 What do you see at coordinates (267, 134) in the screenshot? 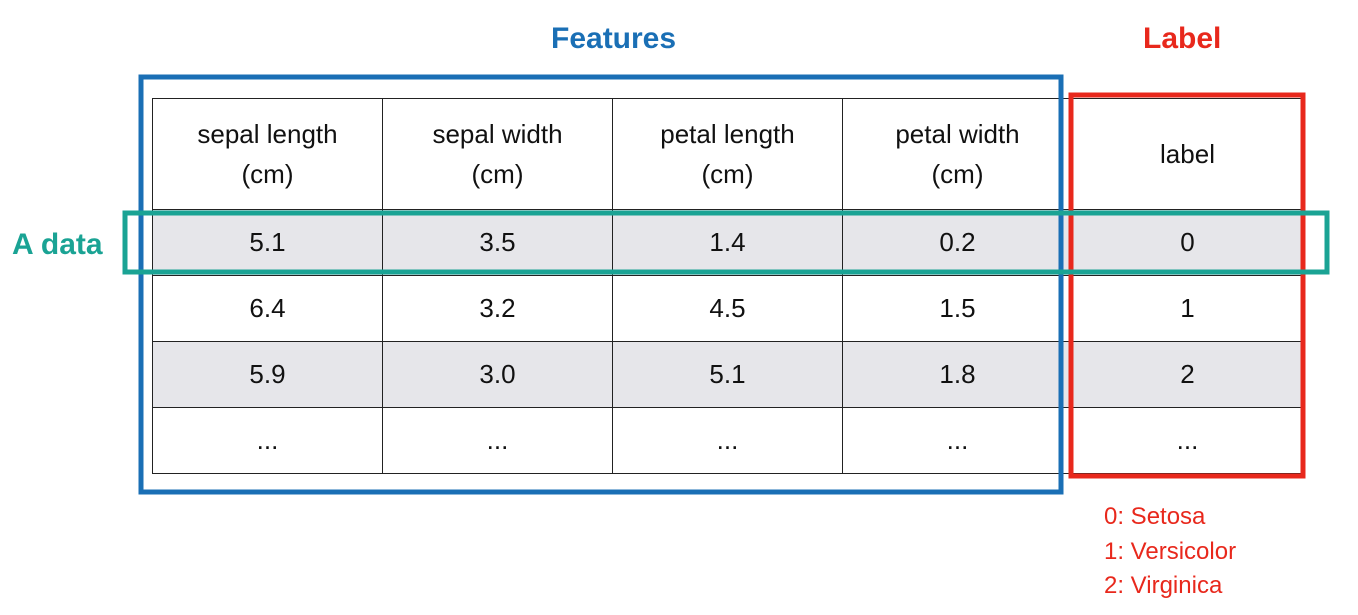
I see `header-line: sepal length` at bounding box center [267, 134].